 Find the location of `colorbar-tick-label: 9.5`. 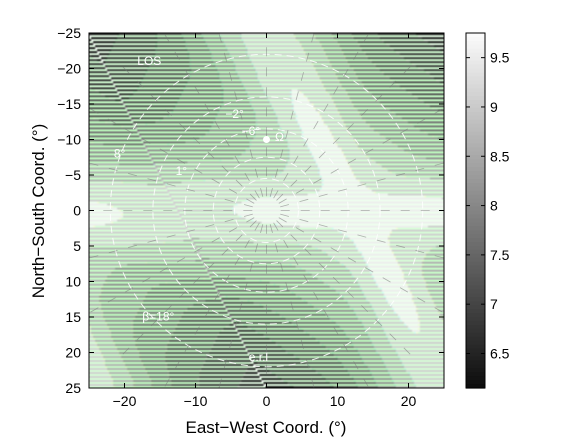

colorbar-tick-label: 9.5 is located at coordinates (500, 58).